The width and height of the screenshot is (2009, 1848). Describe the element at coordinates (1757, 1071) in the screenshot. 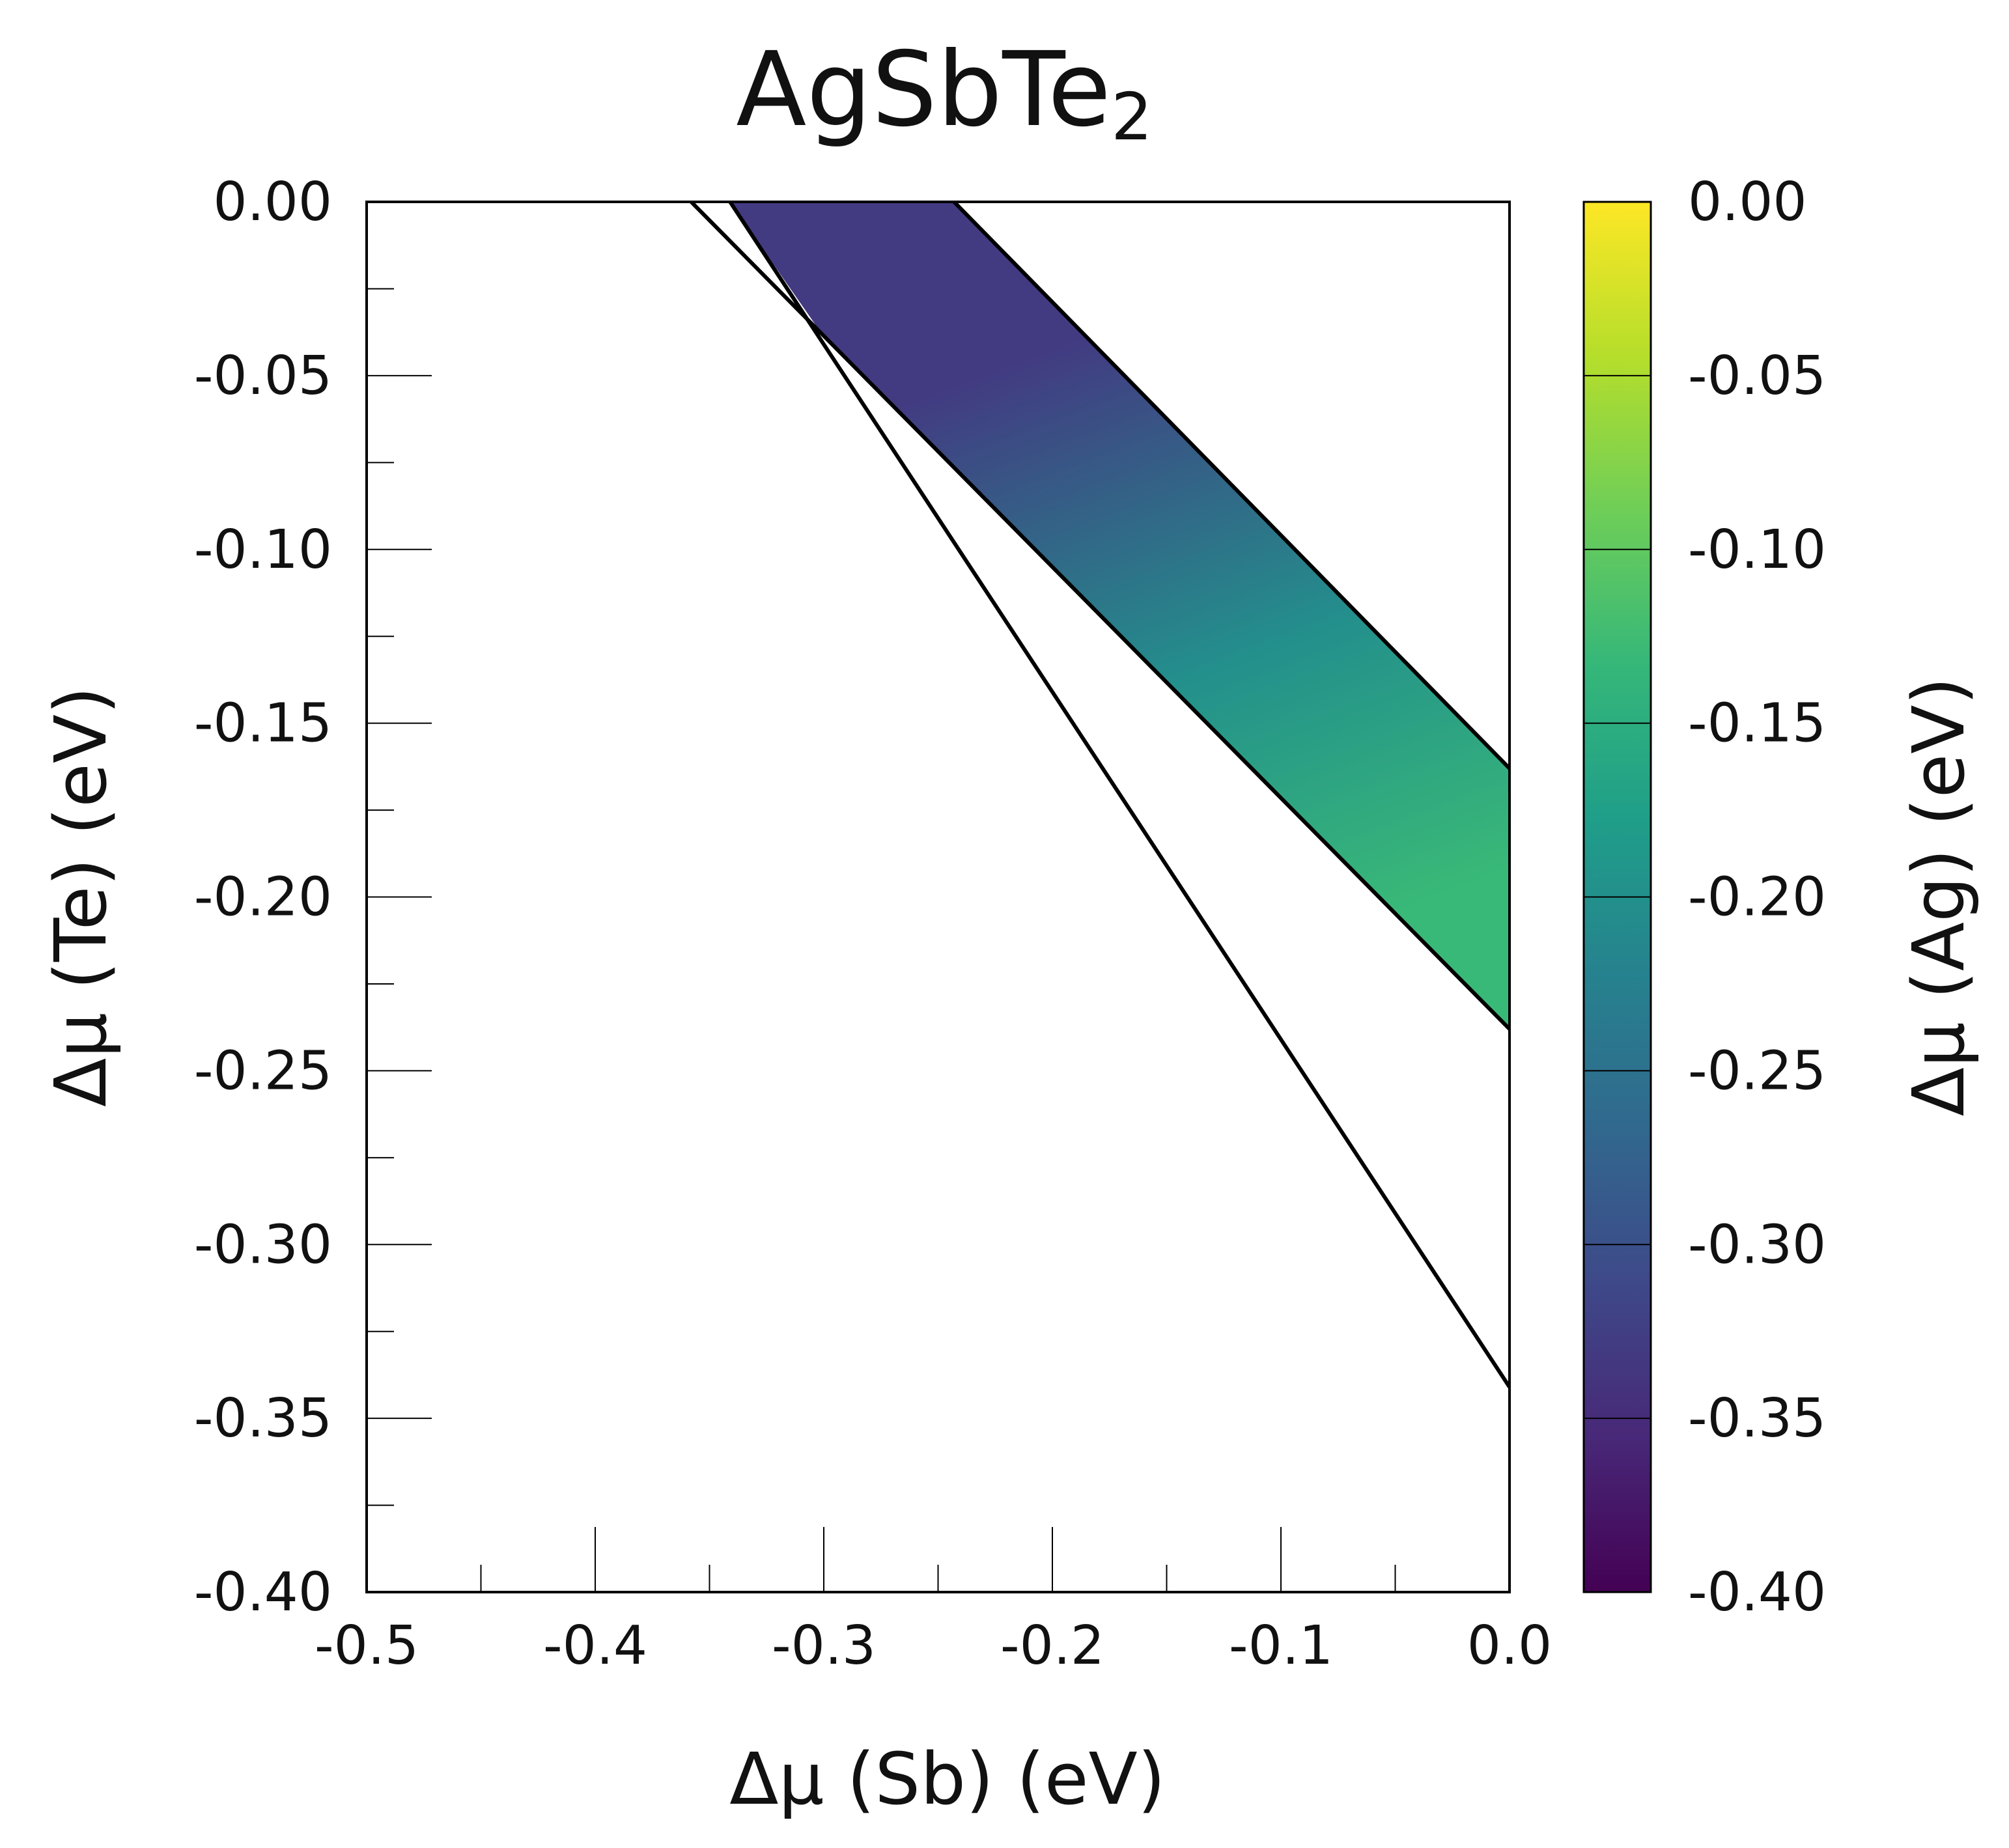

I see `colorbar-tick-label: -0.25` at that location.